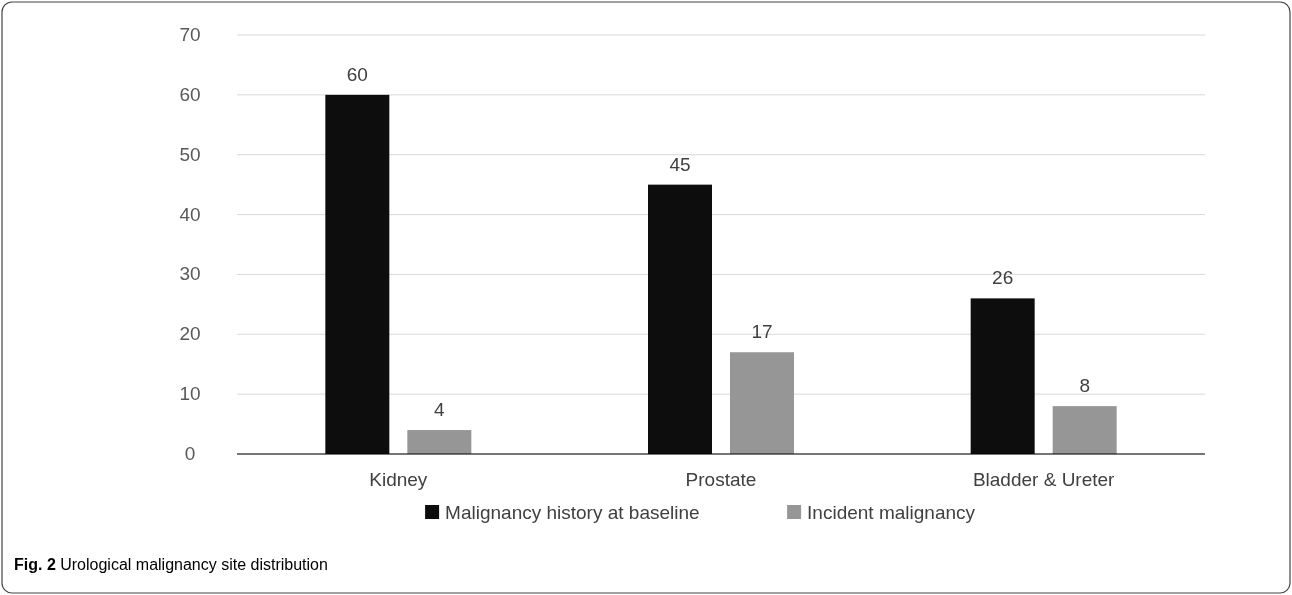  Describe the element at coordinates (357, 74) in the screenshot. I see `data-label: 60` at that location.